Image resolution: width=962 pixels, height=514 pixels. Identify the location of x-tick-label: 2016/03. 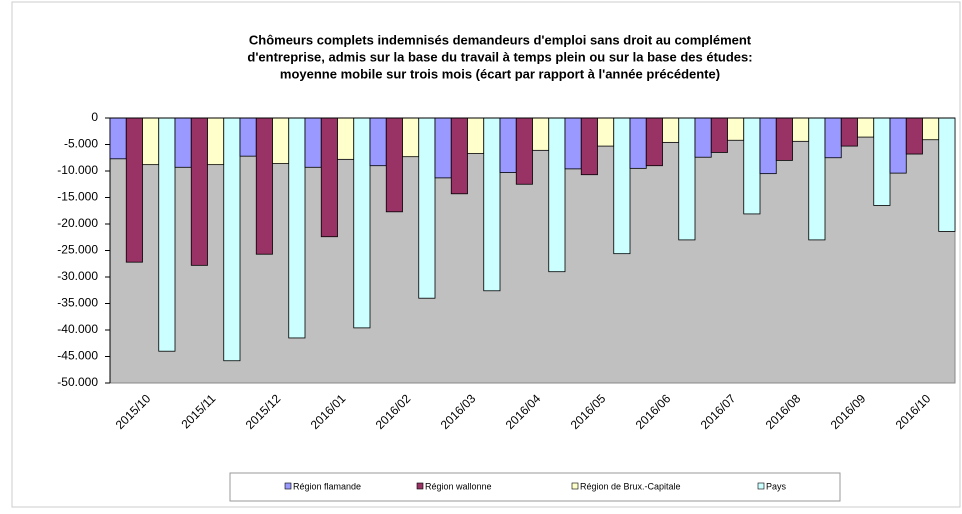
(458, 411).